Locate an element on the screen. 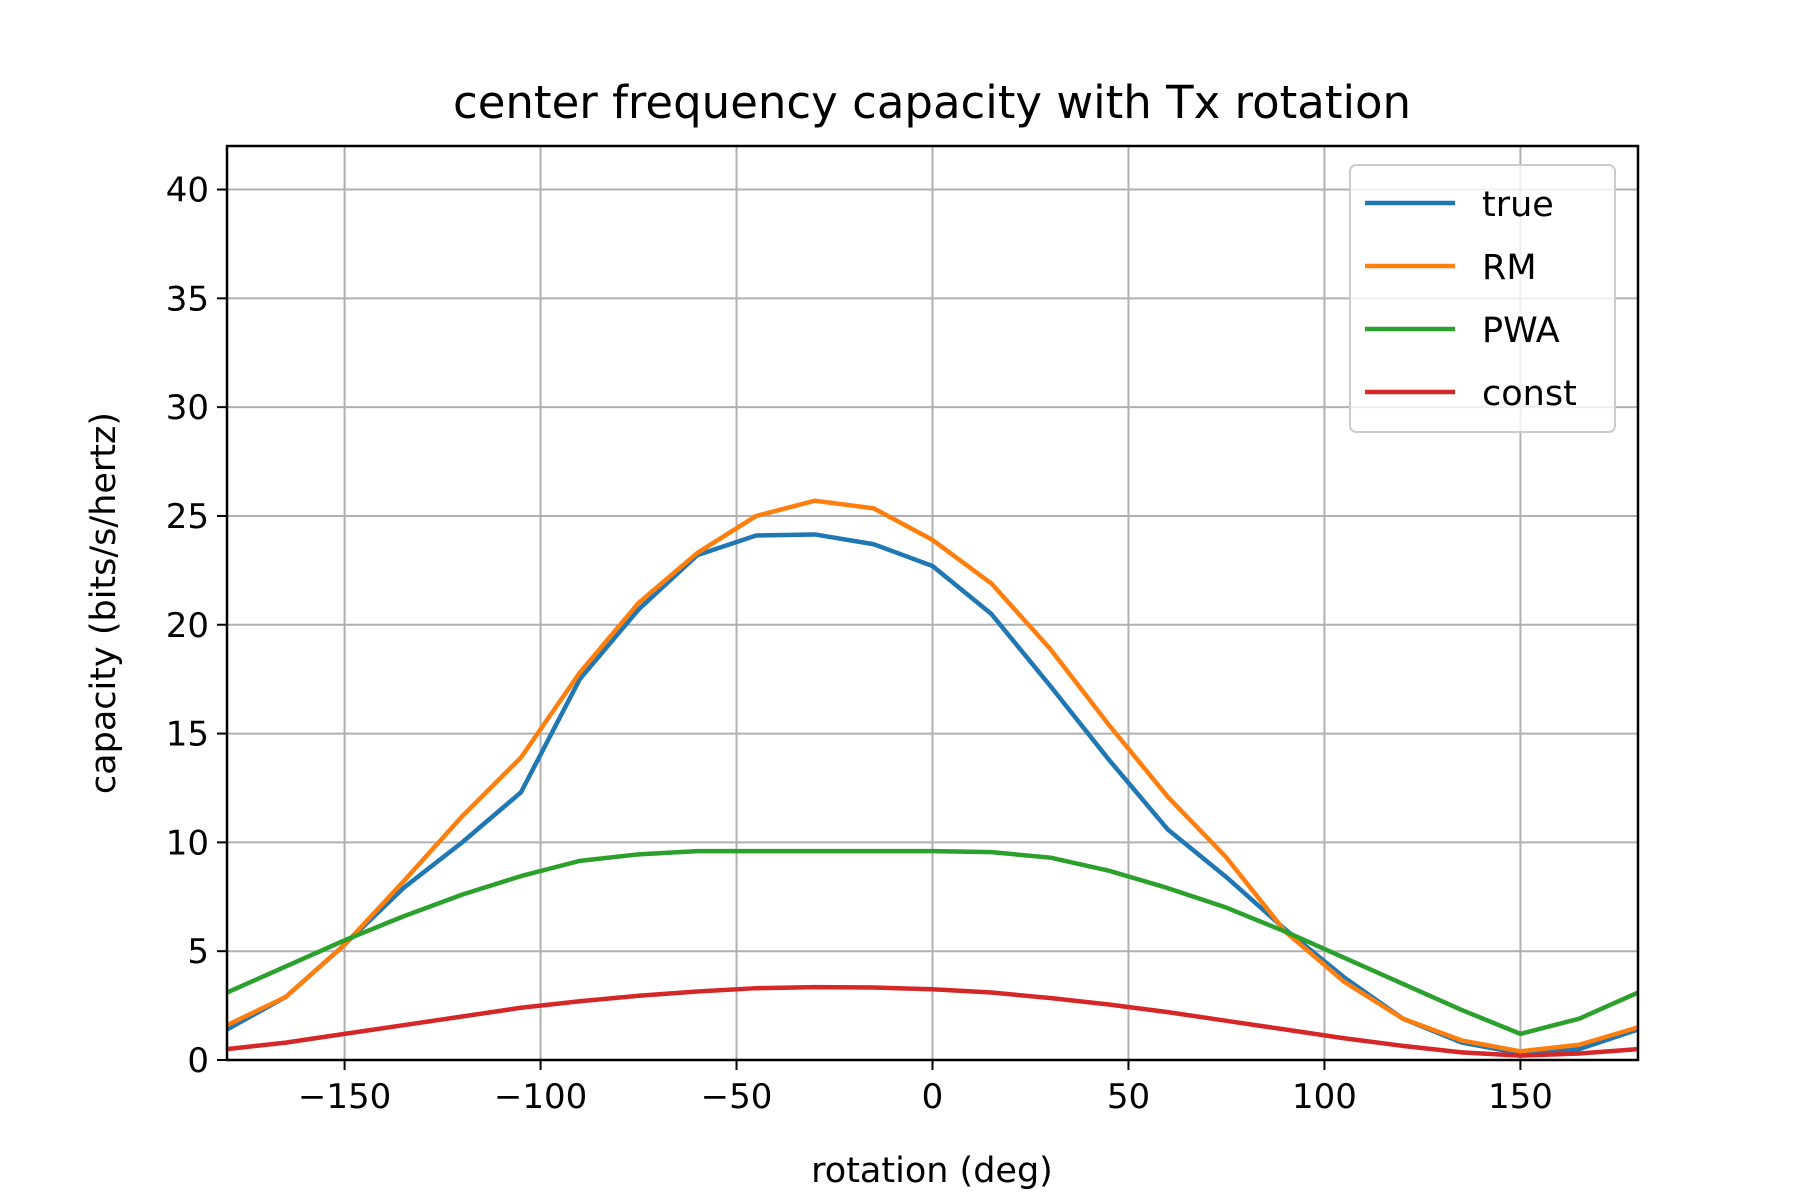  legend-label-RM: RM is located at coordinates (1509, 268).